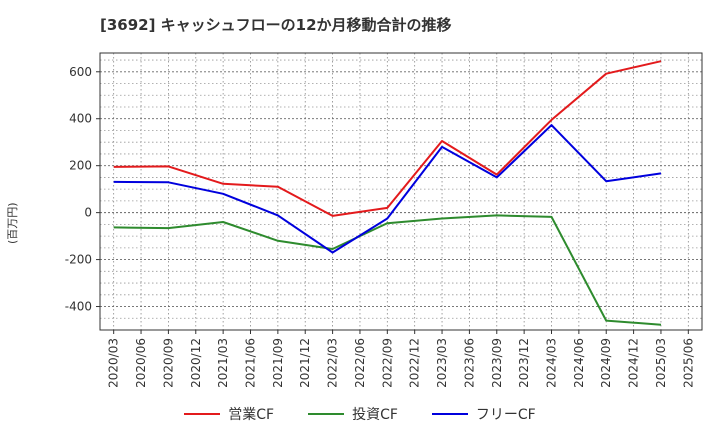 The image size is (720, 440). Describe the element at coordinates (688, 363) in the screenshot. I see `x-tick-label: 2025/06` at that location.